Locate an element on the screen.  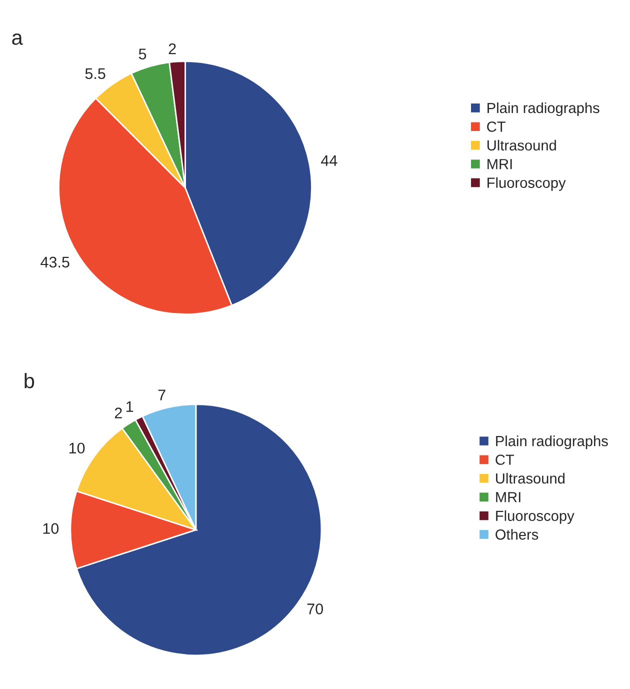
chart-title: a is located at coordinates (17, 39).